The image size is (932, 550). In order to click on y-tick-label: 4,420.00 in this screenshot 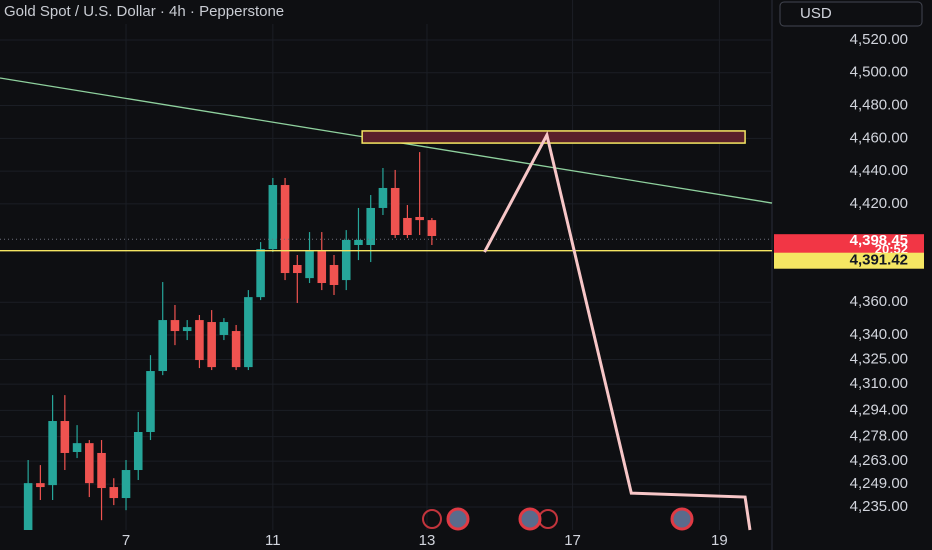, I will do `click(879, 203)`.